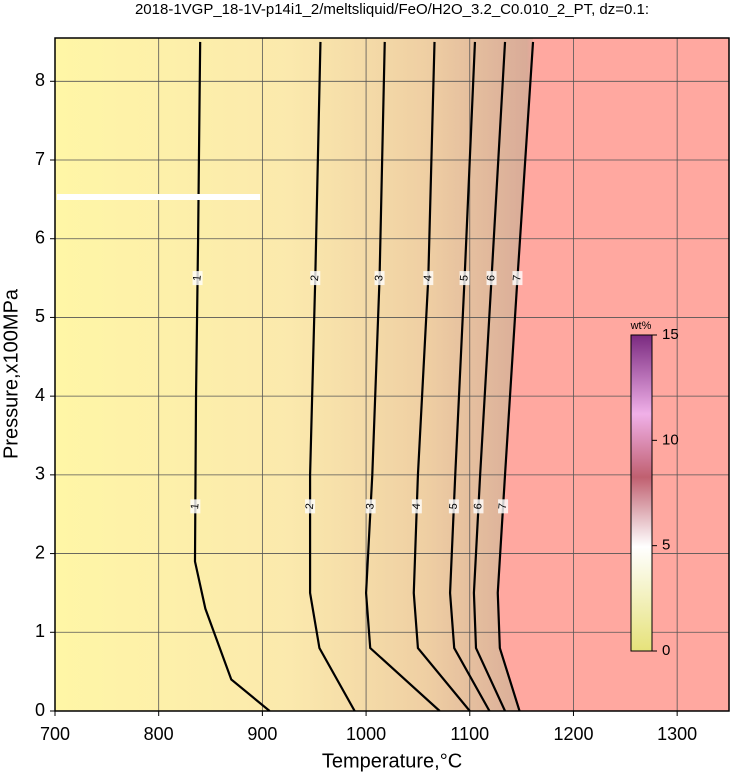 Image resolution: width=734 pixels, height=776 pixels. Describe the element at coordinates (392, 761) in the screenshot. I see `x-axis-label: Temperature,°C` at that location.